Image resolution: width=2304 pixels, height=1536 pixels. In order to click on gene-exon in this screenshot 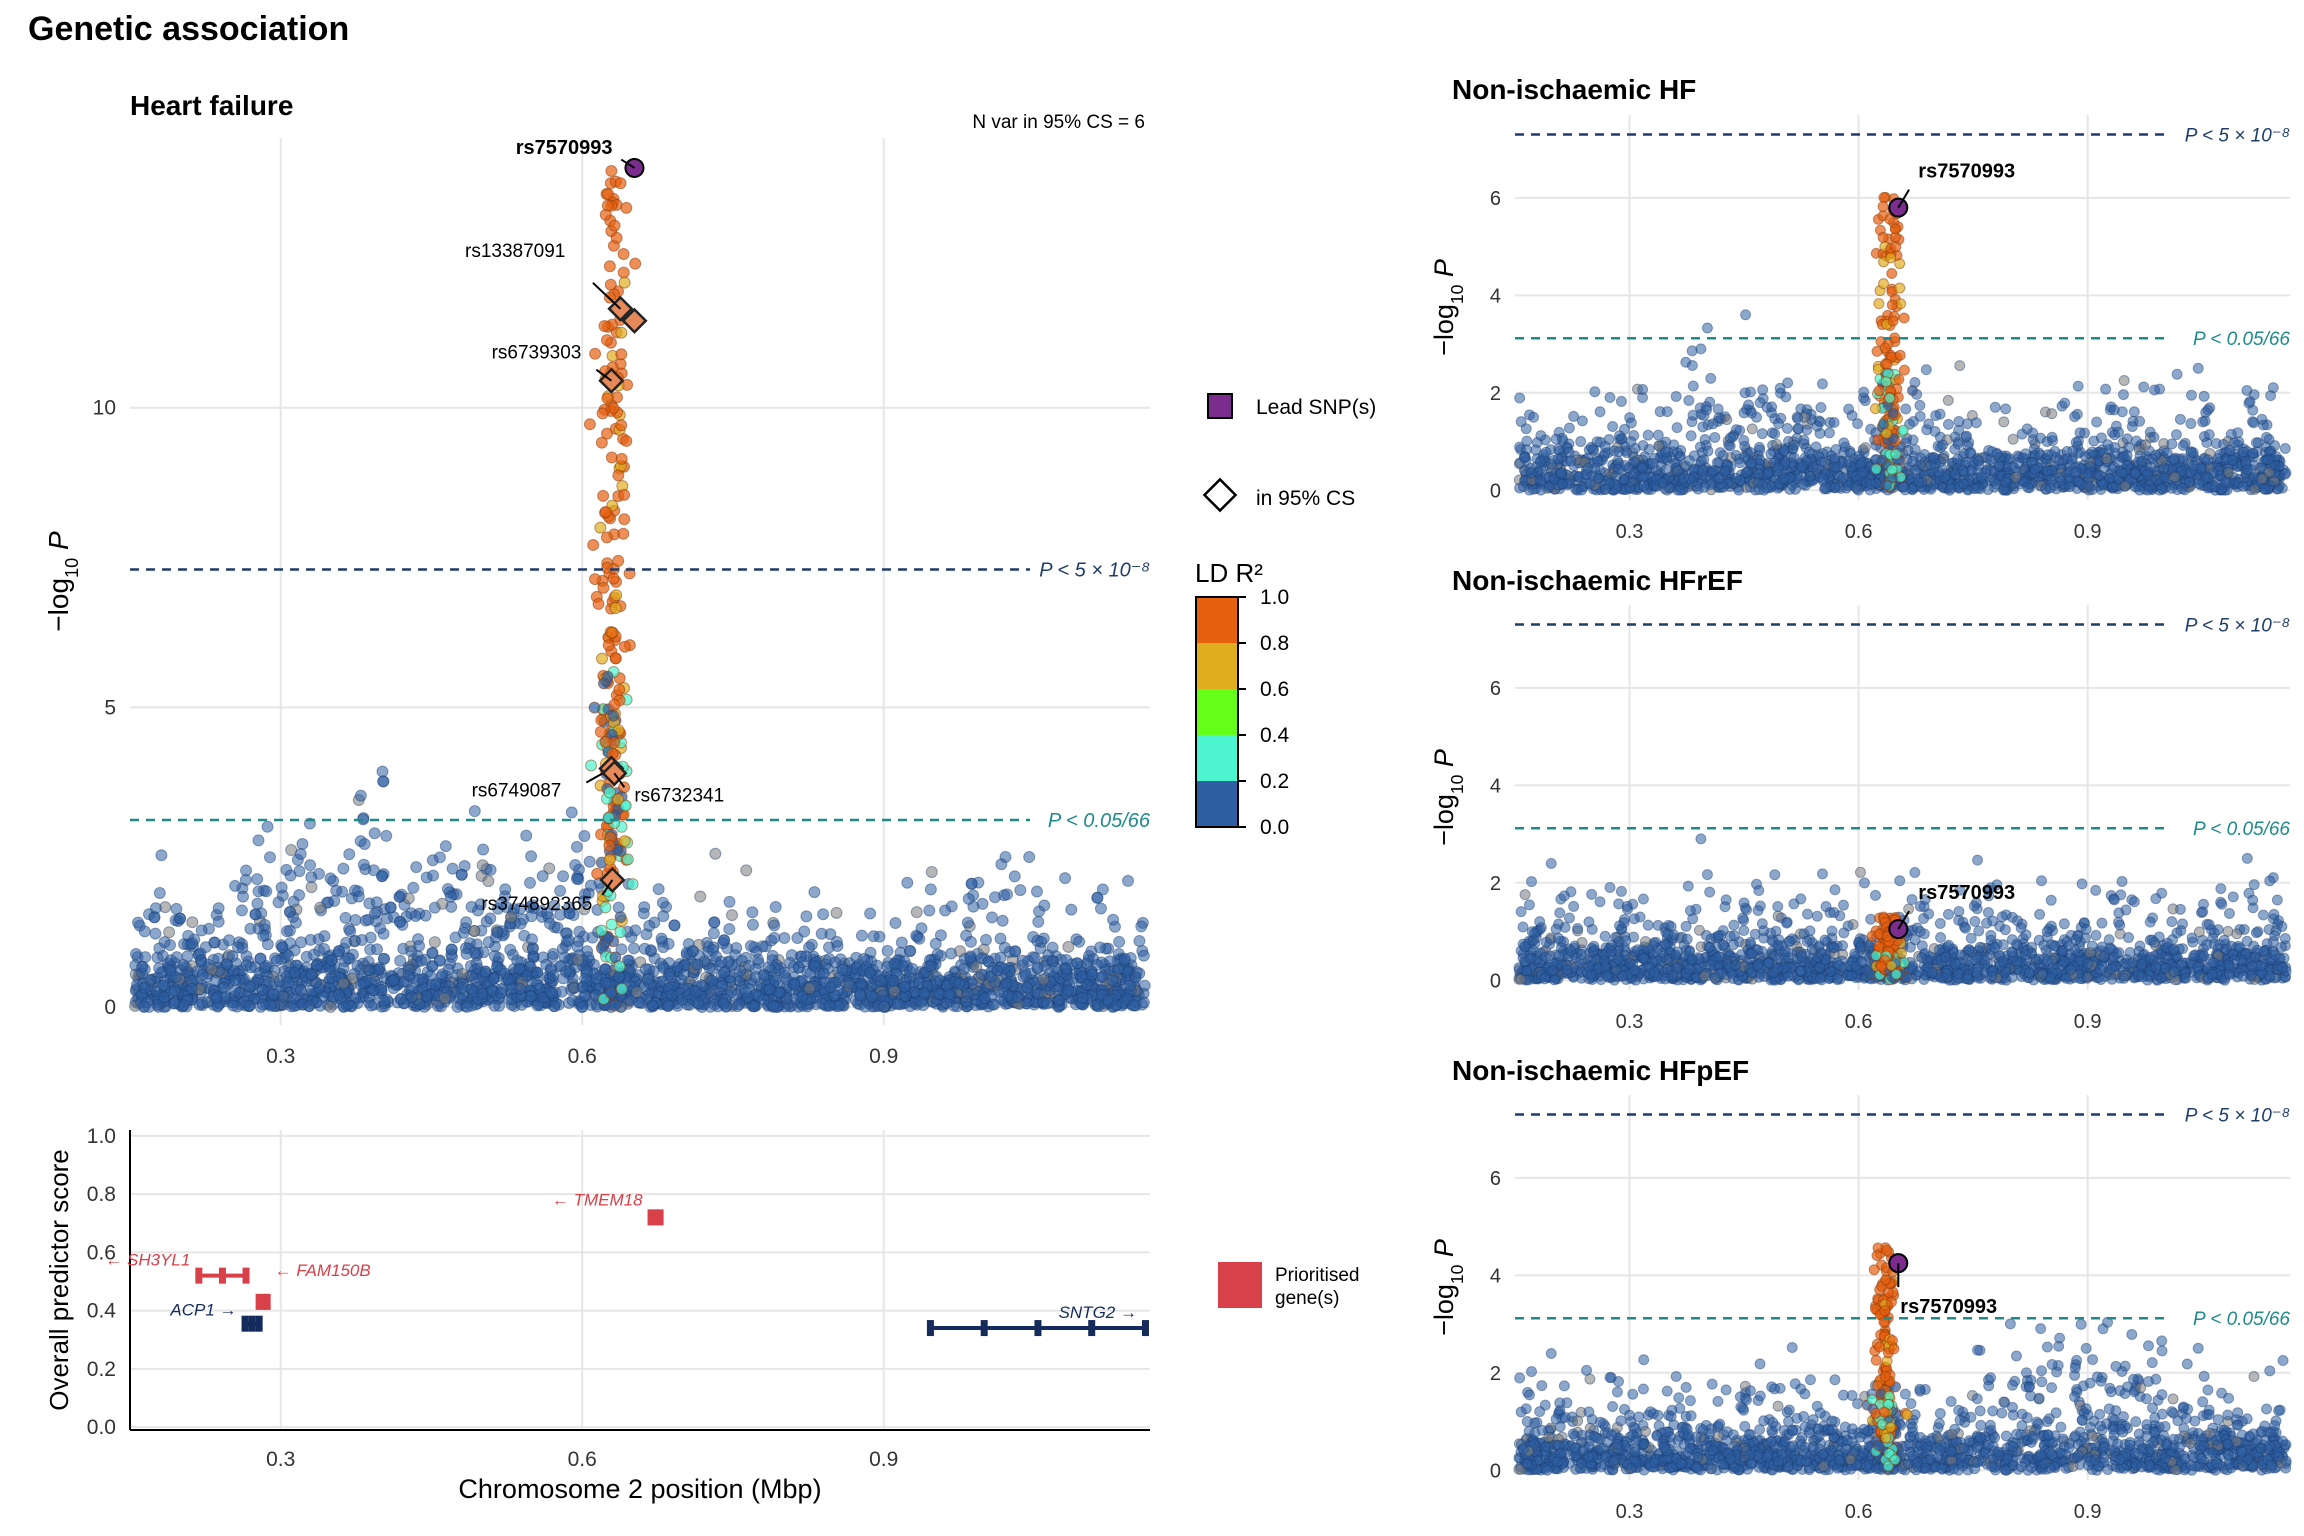, I will do `click(252, 1323)`.